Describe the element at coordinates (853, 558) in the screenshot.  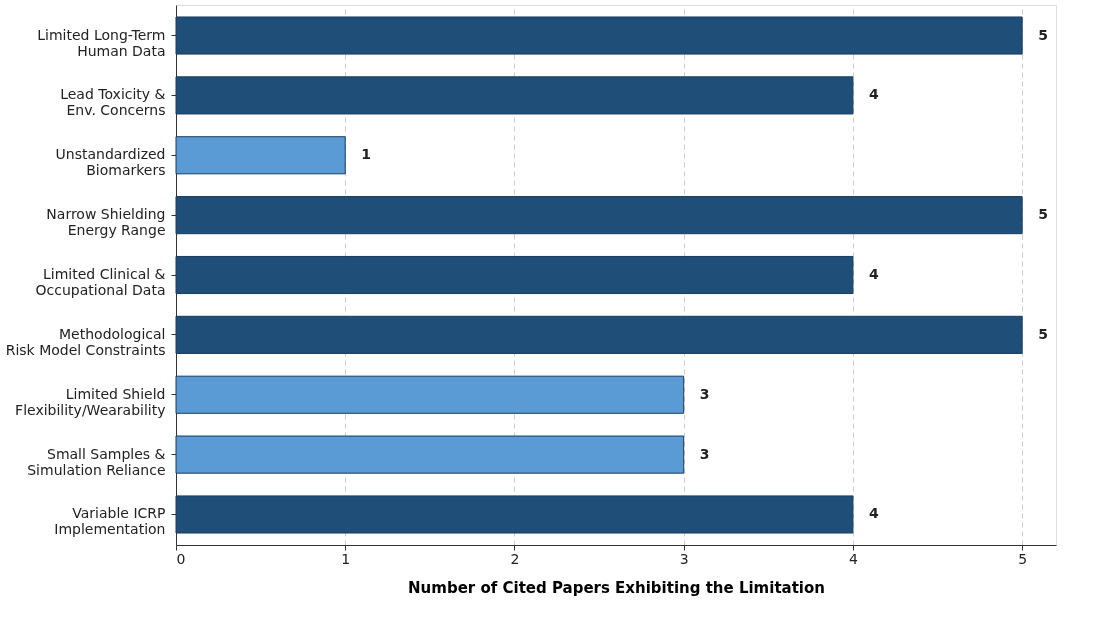
I see `x-tick-label: 4` at that location.